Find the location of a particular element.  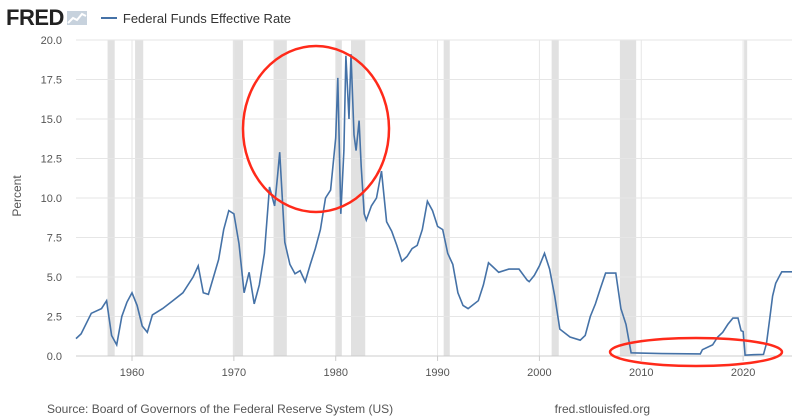

x-tick-label: 1970 is located at coordinates (234, 373).